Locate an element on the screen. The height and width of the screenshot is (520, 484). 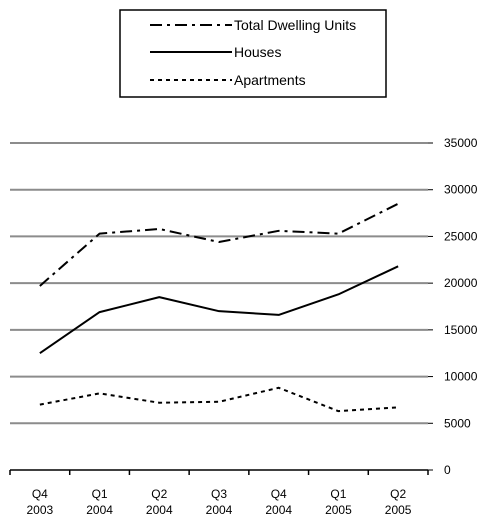
legend-items: Total Dwelling Units Houses Apartments is located at coordinates (253, 52).